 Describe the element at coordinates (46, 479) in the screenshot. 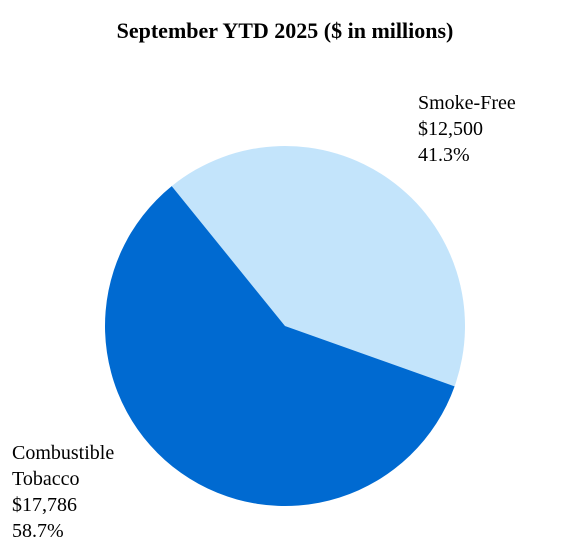

I see `slice-category-combustible-line2: Tobacco` at that location.